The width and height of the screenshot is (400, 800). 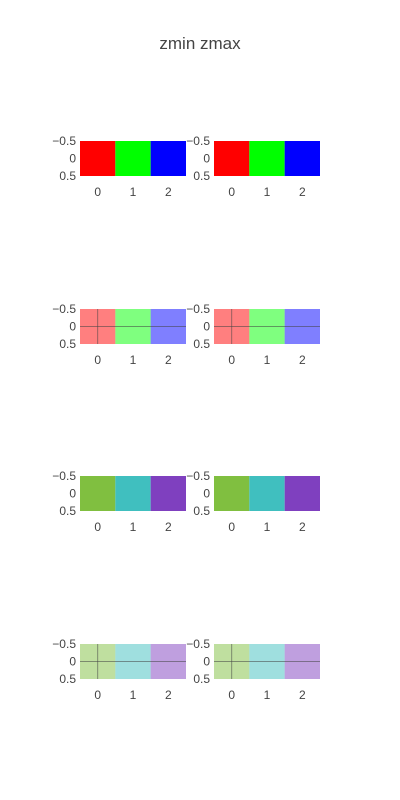 What do you see at coordinates (253, 669) in the screenshot?
I see `subplot-4-2: −0.5 0 0.5 0 1 2` at bounding box center [253, 669].